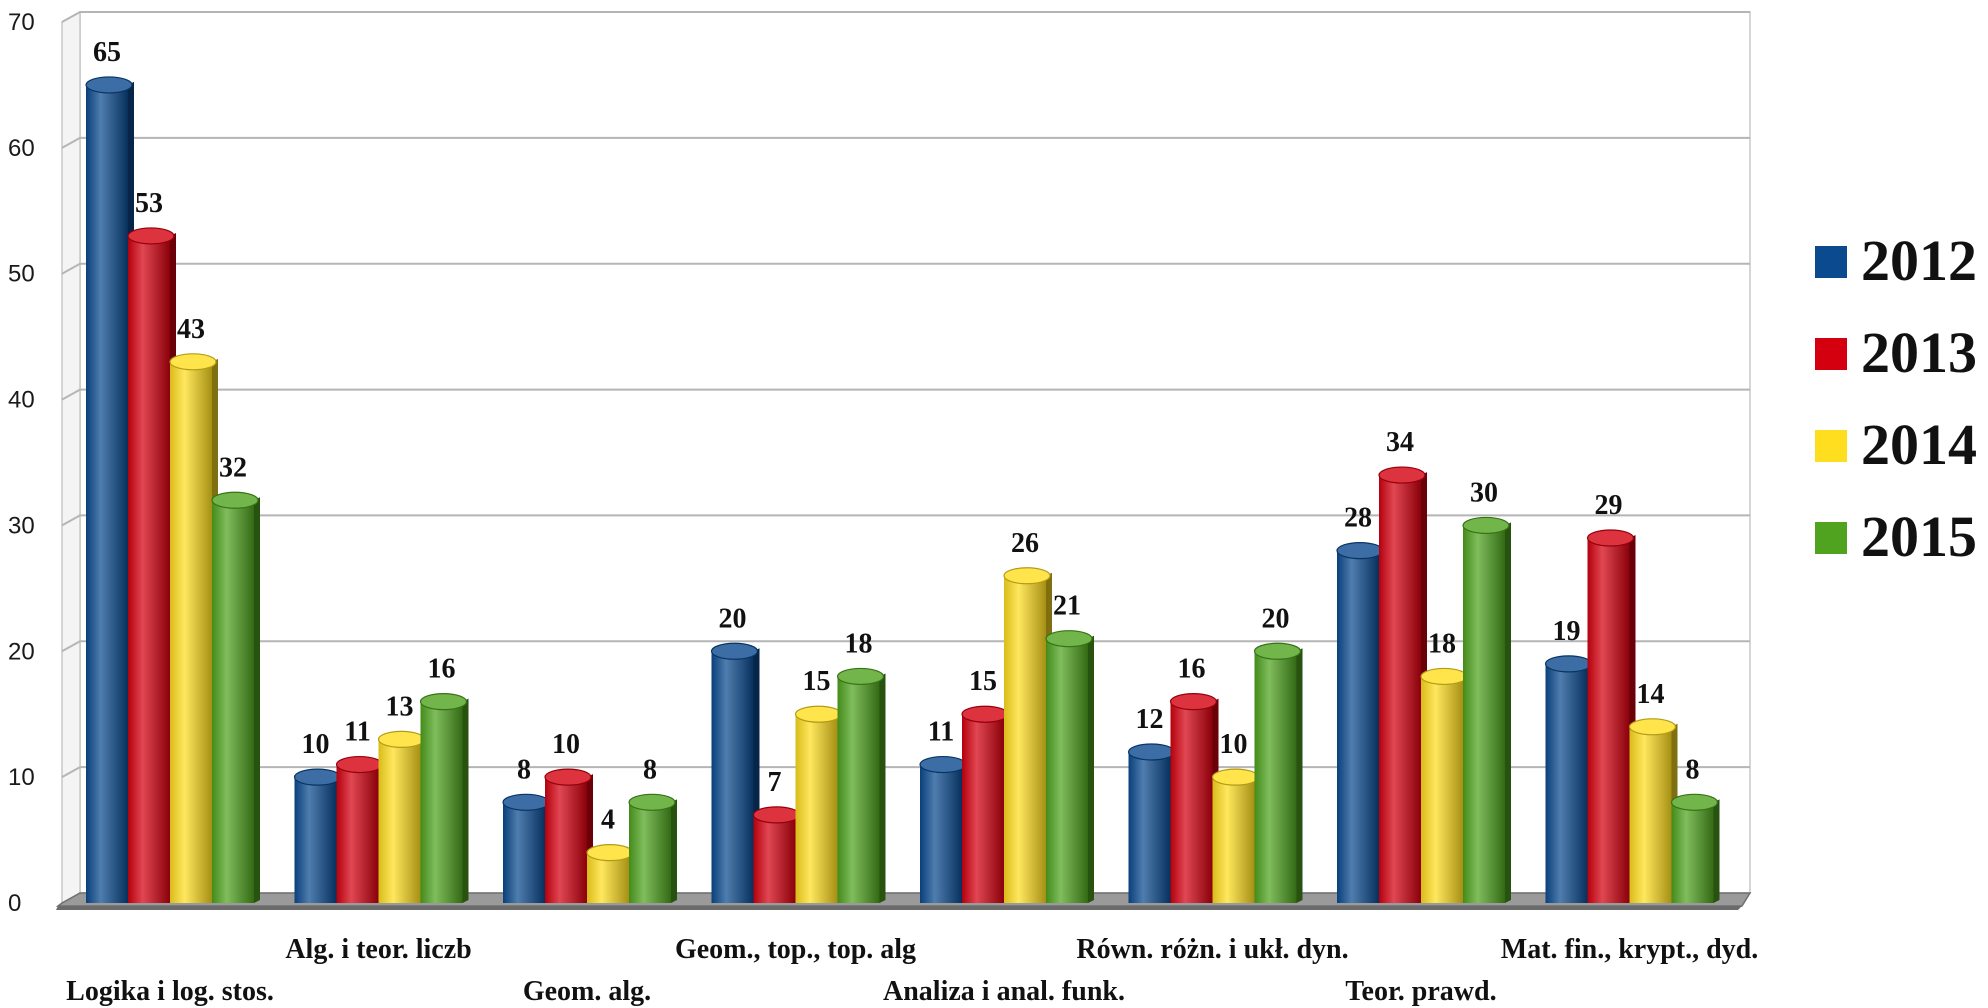 The width and height of the screenshot is (1988, 1008). I want to click on legend-item: 2014, so click(1896, 444).